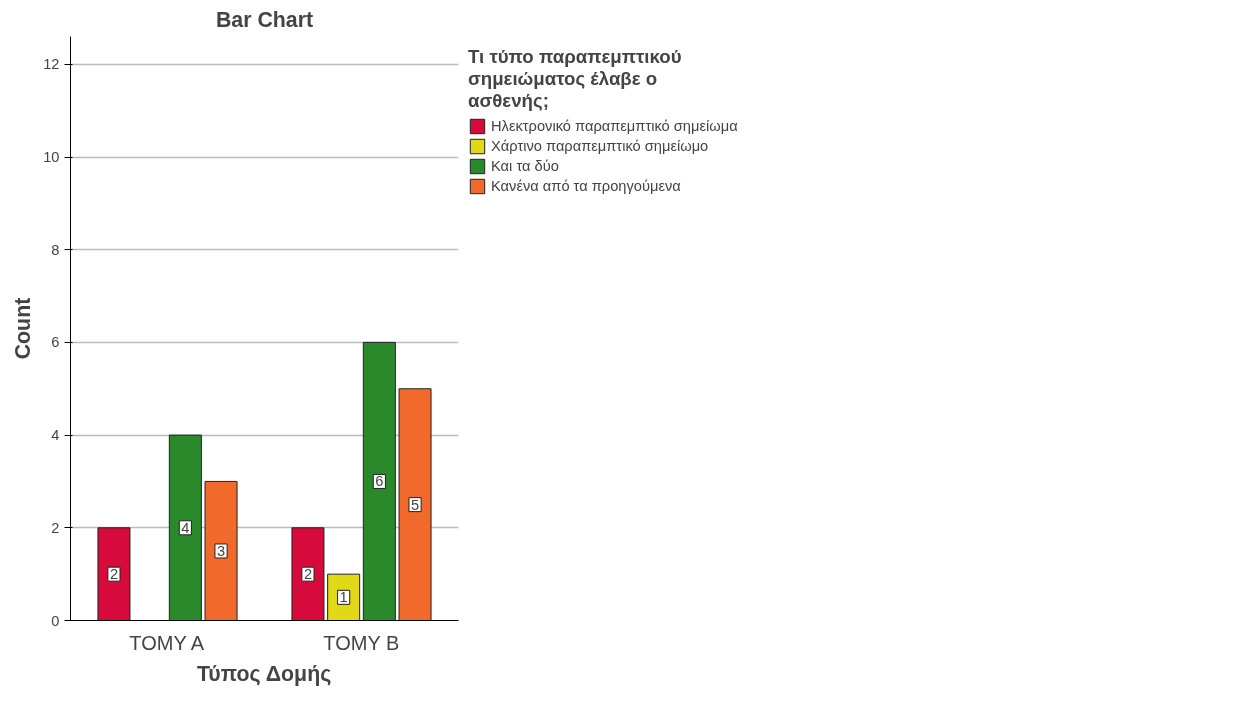 This screenshot has width=1237, height=706. I want to click on y-tick-label: 4, so click(55, 435).